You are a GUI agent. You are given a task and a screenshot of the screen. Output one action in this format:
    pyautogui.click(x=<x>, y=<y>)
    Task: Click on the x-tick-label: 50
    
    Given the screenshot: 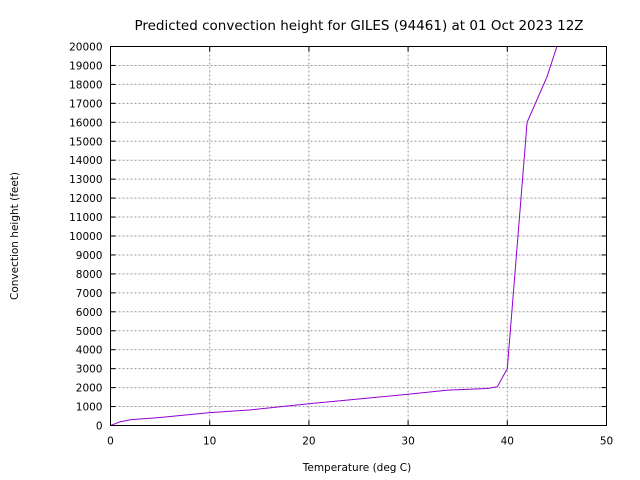 What is the action you would take?
    pyautogui.click(x=606, y=442)
    